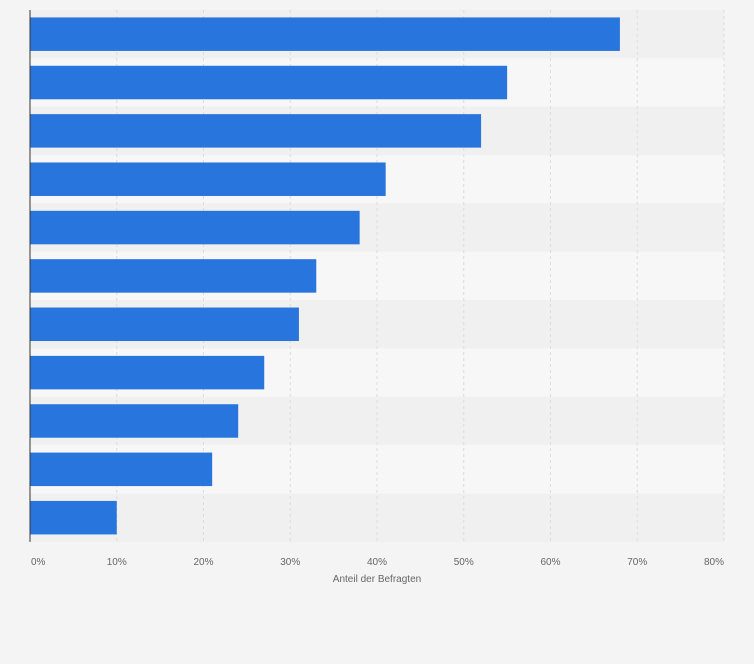  Describe the element at coordinates (464, 562) in the screenshot. I see `x-tick-label: 50%` at that location.